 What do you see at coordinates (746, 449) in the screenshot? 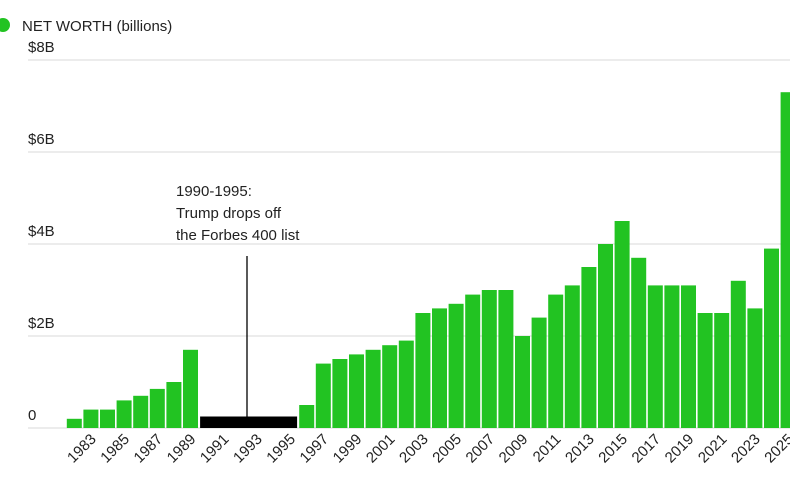
I see `x-tick-label: 2023` at bounding box center [746, 449].